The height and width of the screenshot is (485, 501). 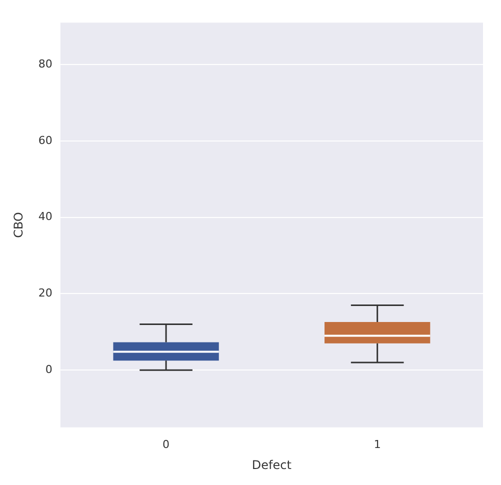 I want to click on y-tick-label: 0, so click(x=48, y=369).